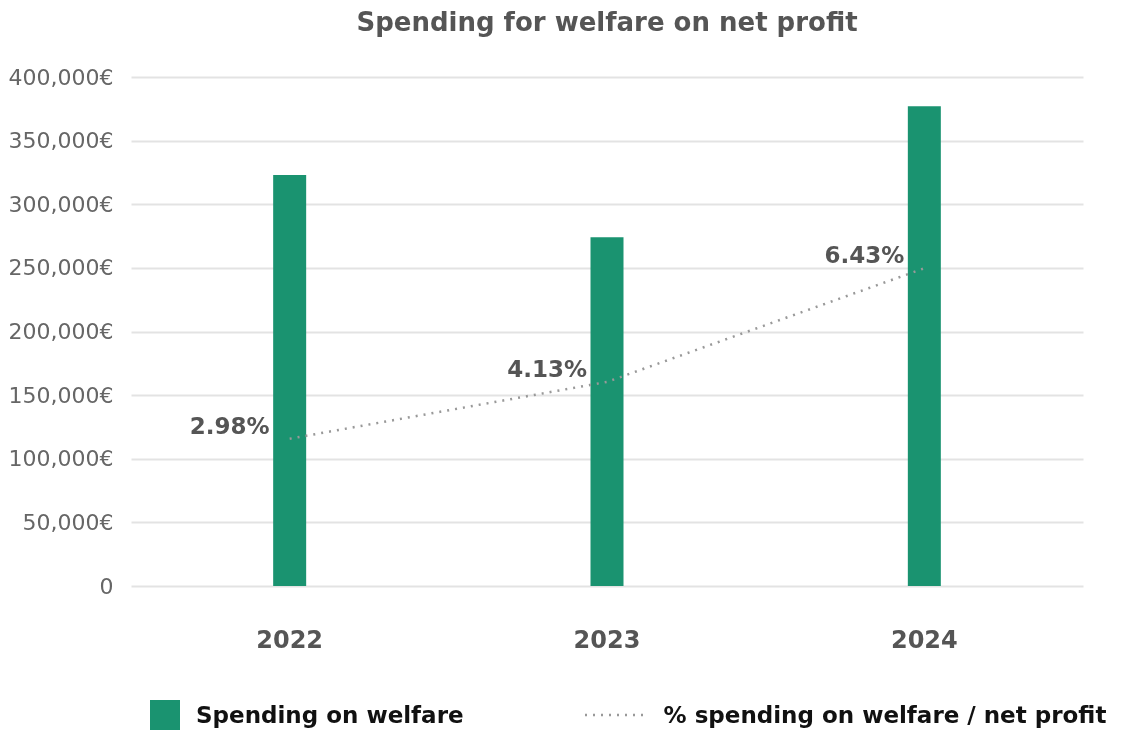 The height and width of the screenshot is (749, 1126). I want to click on y-tick-label: 300,000€, so click(61, 204).